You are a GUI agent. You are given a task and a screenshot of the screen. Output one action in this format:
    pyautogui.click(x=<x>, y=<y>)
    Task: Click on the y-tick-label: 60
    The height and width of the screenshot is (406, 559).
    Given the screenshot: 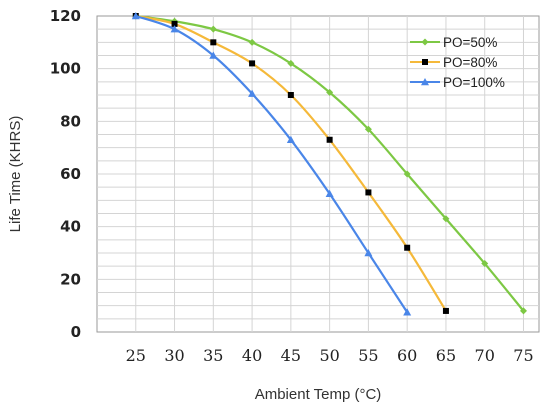 What is the action you would take?
    pyautogui.click(x=70, y=174)
    